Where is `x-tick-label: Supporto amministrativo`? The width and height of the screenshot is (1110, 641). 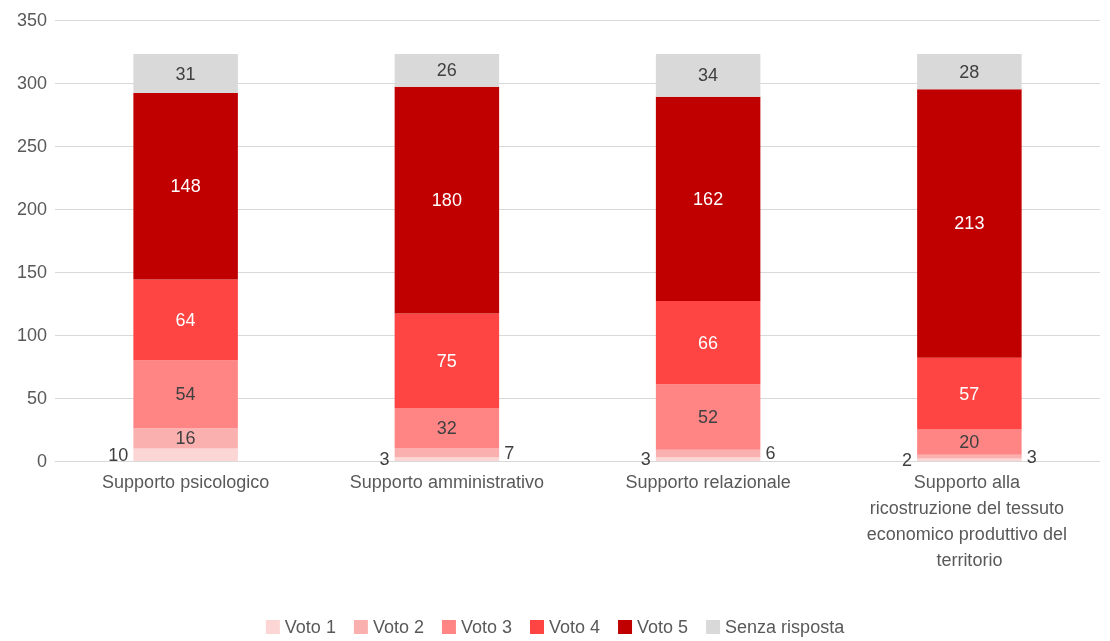 x-tick-label: Supporto amministrativo is located at coordinates (446, 482).